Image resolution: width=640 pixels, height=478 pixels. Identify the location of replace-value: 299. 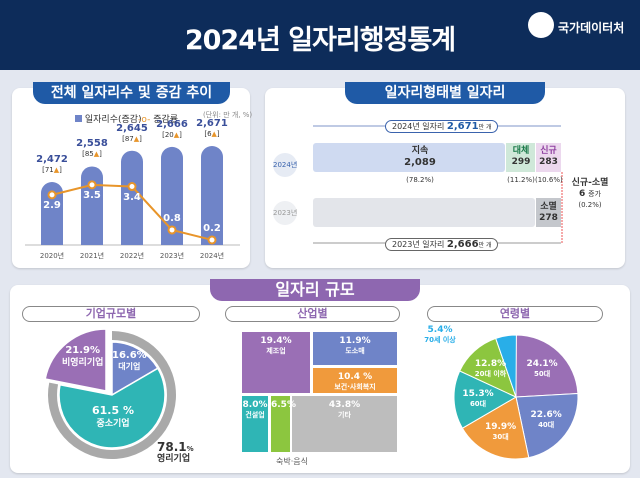
(521, 162).